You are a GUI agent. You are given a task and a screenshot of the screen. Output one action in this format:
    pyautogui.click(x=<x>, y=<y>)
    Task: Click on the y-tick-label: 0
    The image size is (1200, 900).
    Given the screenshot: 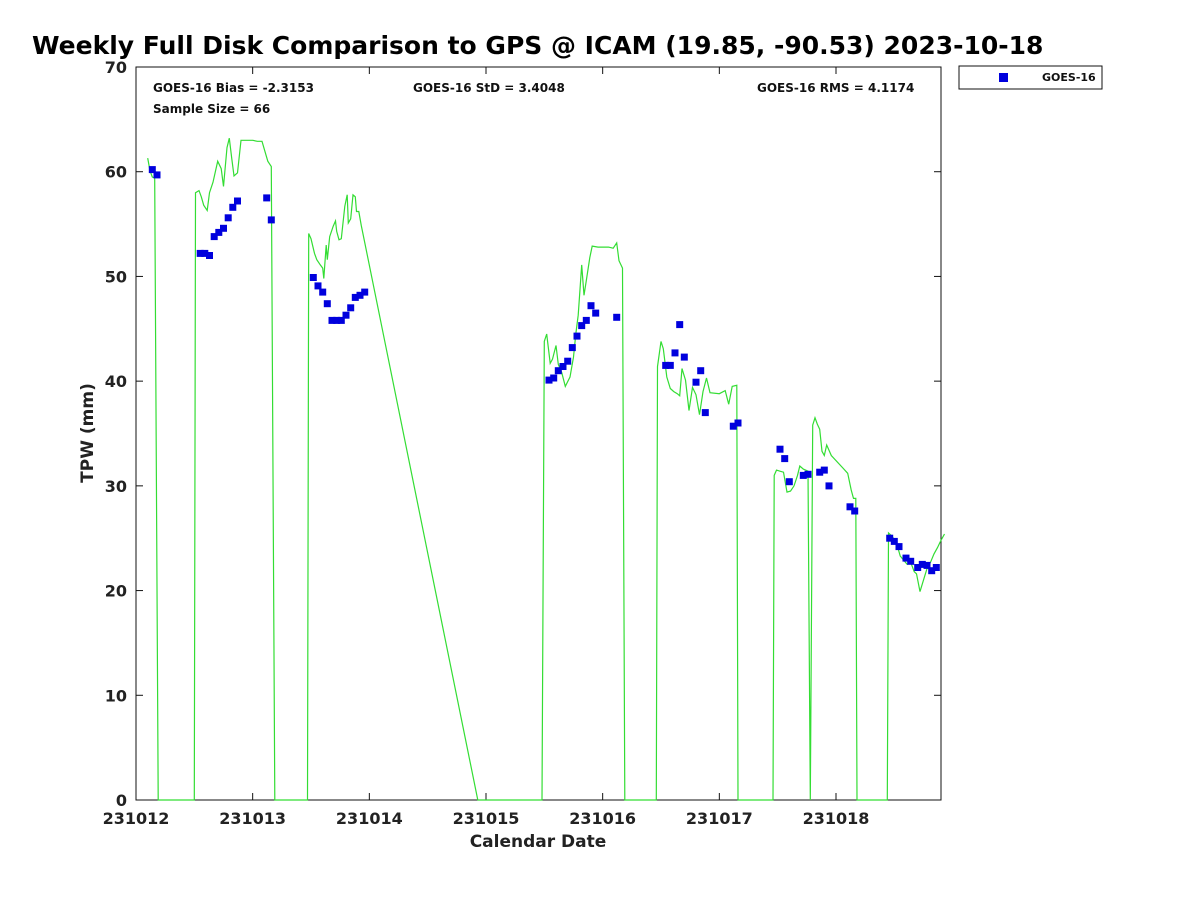 What is the action you would take?
    pyautogui.click(x=121, y=800)
    